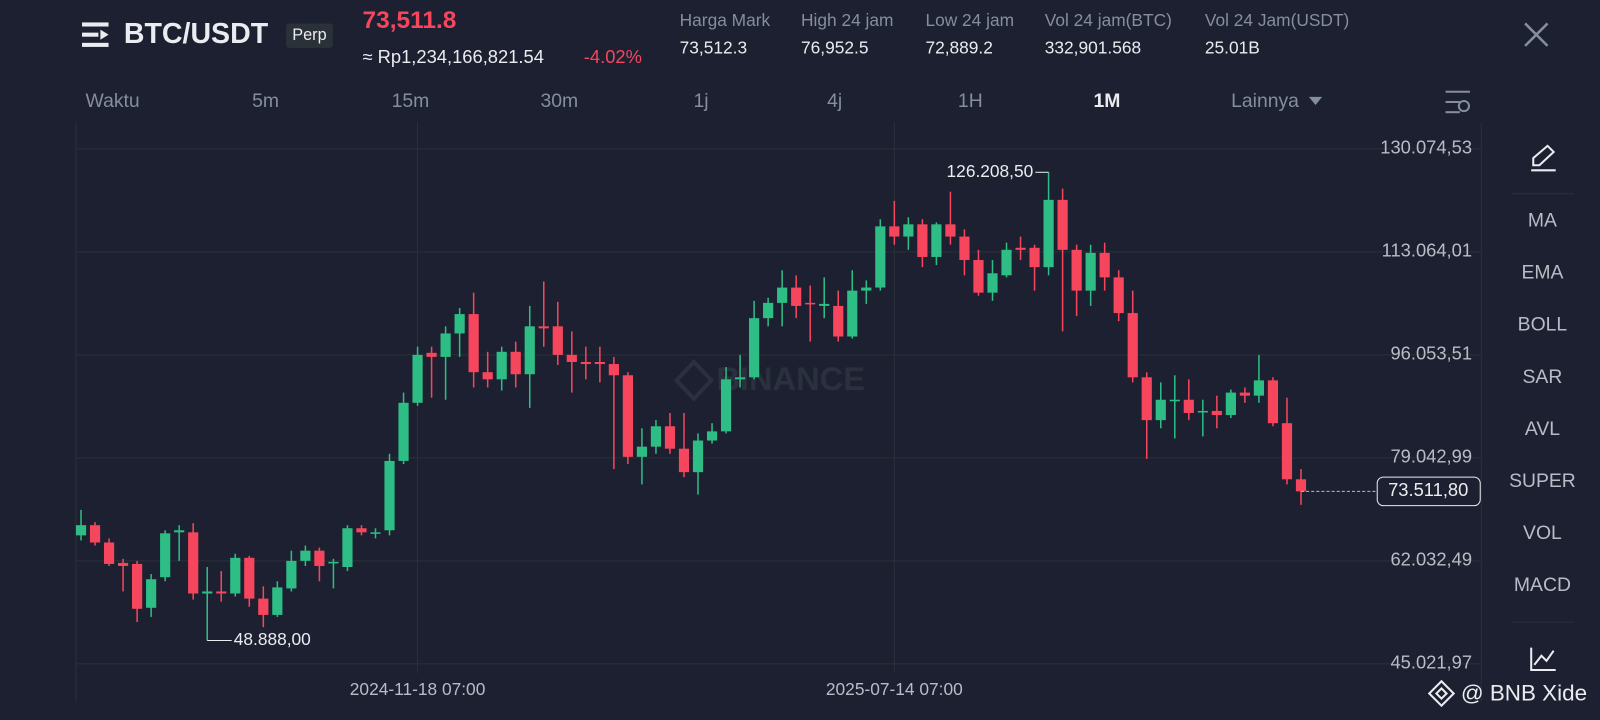 The image size is (1600, 720). I want to click on tab: 5m, so click(265, 101).